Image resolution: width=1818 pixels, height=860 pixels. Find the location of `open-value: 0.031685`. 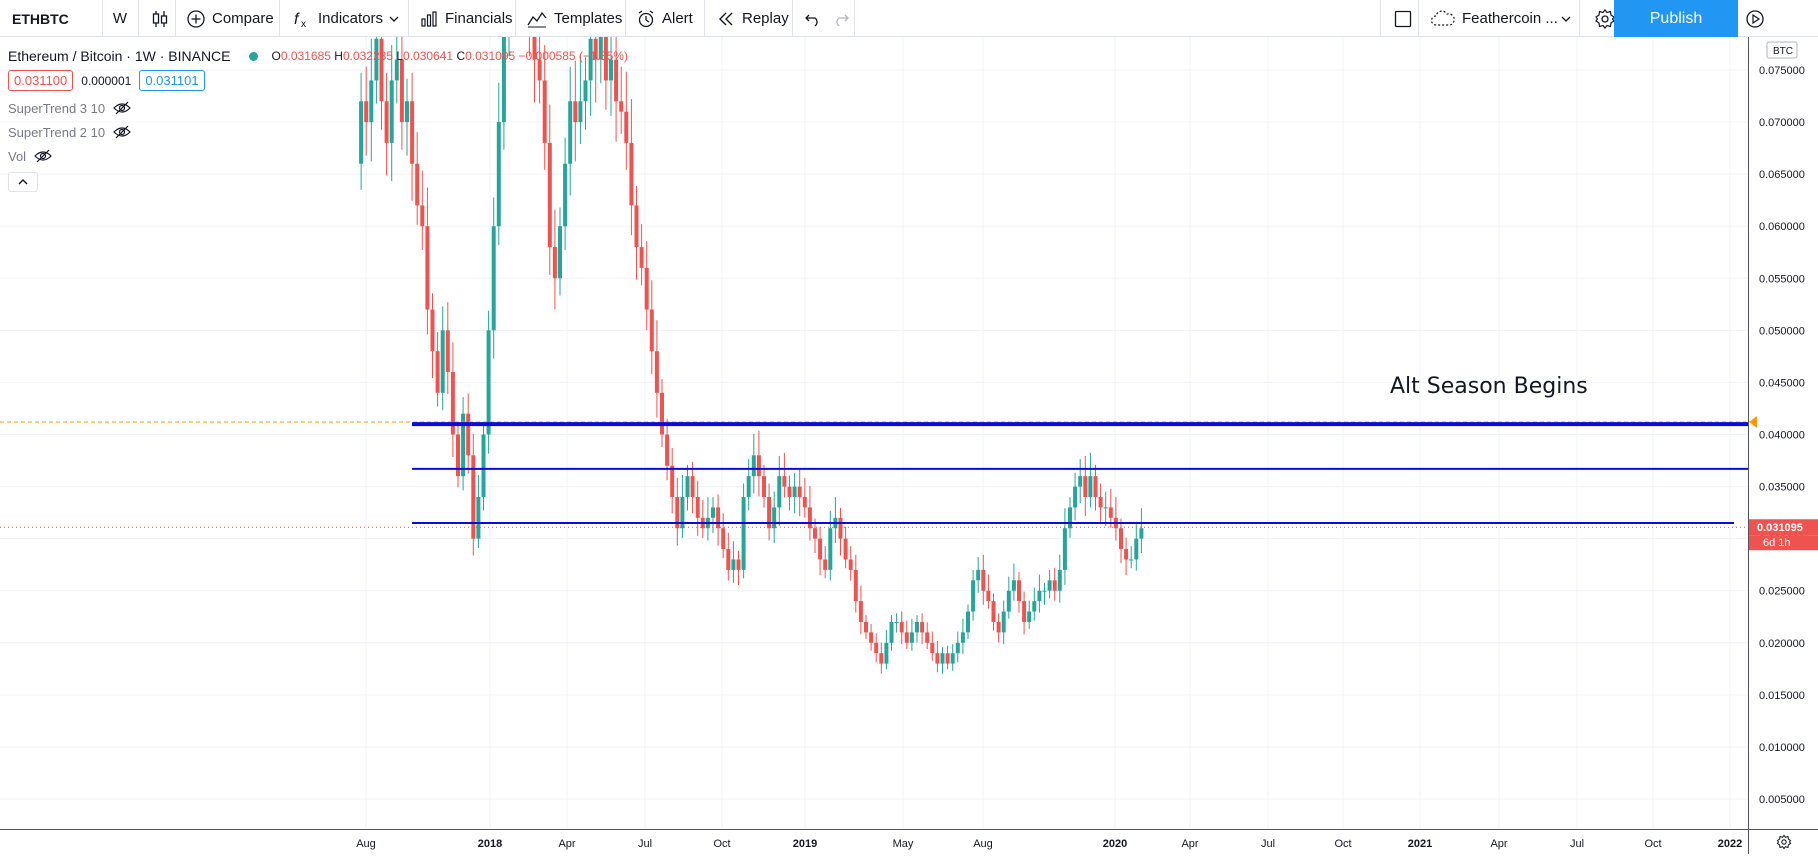

open-value: 0.031685 is located at coordinates (305, 56).